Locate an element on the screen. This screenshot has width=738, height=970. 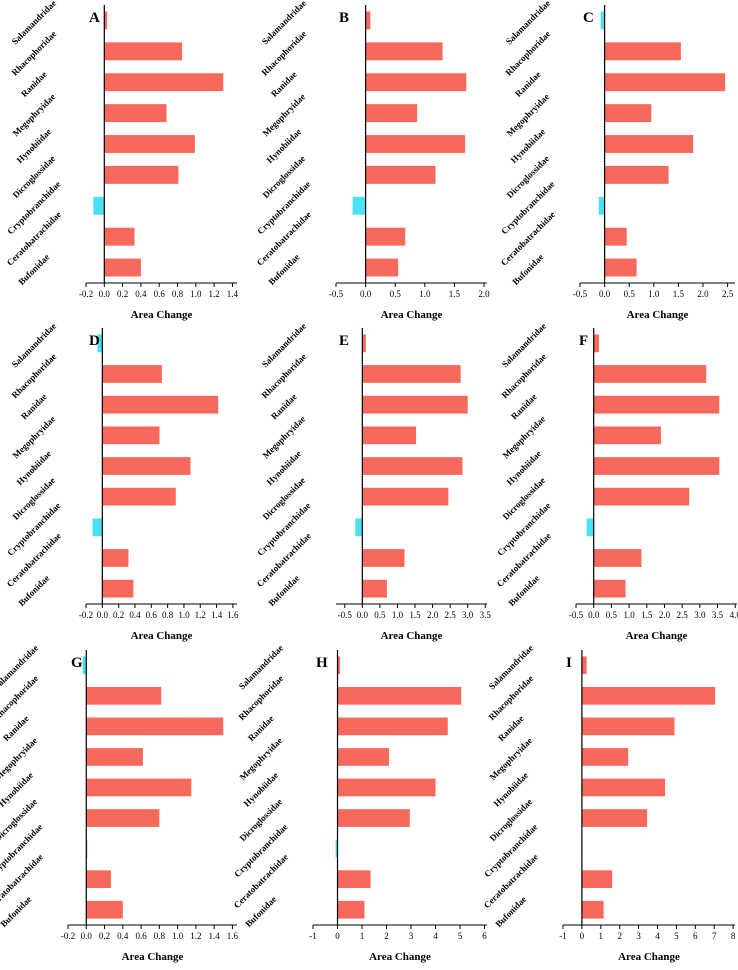
x-tick-label: 0 is located at coordinates (337, 936).